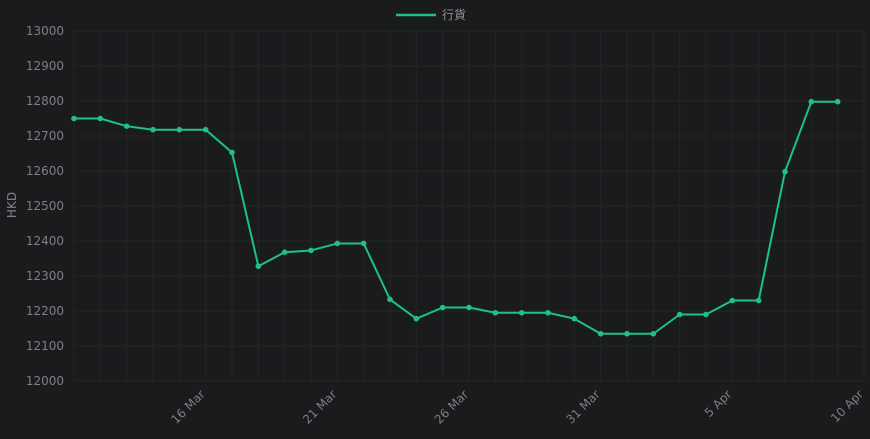 This screenshot has width=870, height=439. I want to click on x-tick-label: 26 Mar, so click(451, 406).